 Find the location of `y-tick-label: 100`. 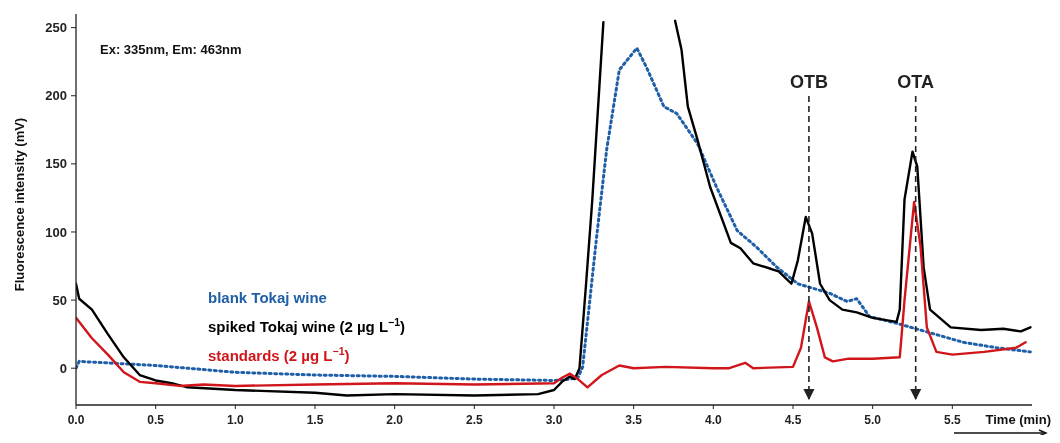

y-tick-label: 100 is located at coordinates (56, 232).